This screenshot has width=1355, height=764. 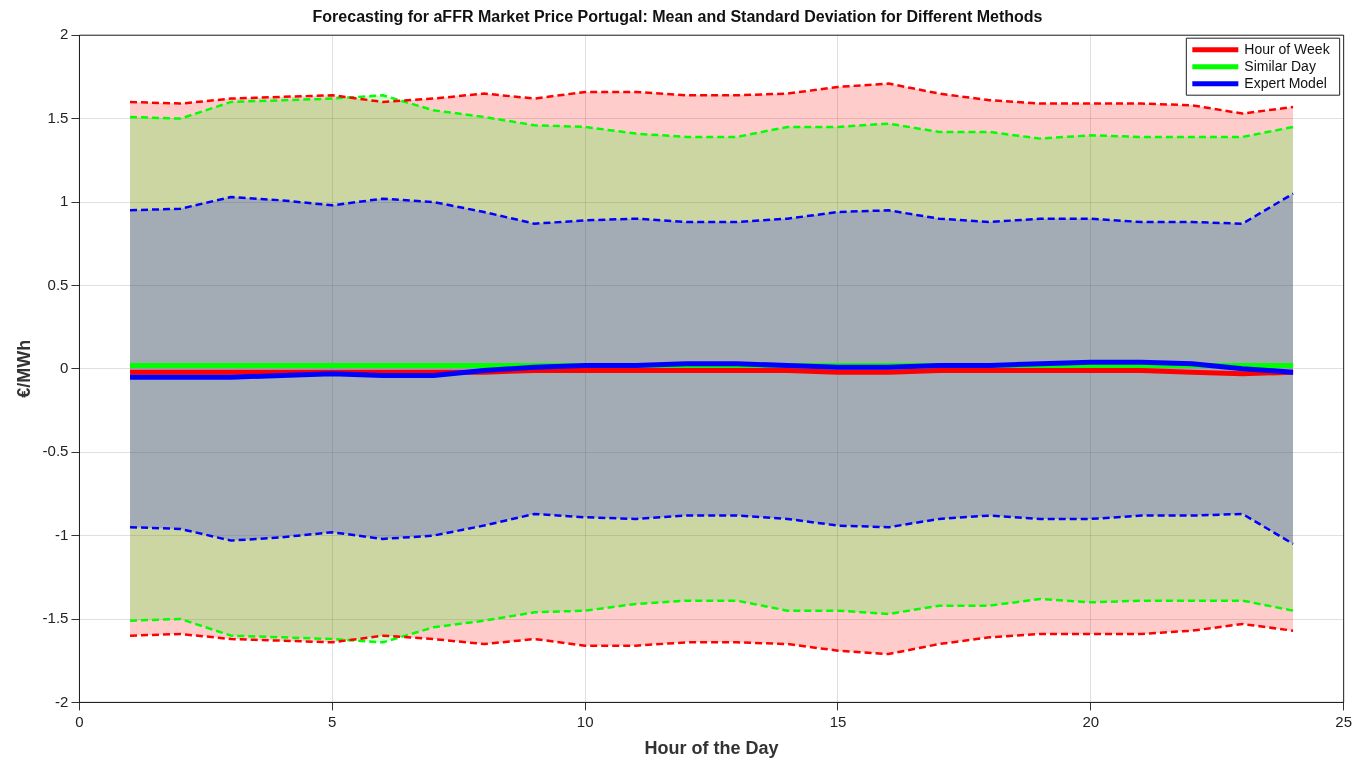 What do you see at coordinates (62, 701) in the screenshot?
I see `y-tick-label: -2` at bounding box center [62, 701].